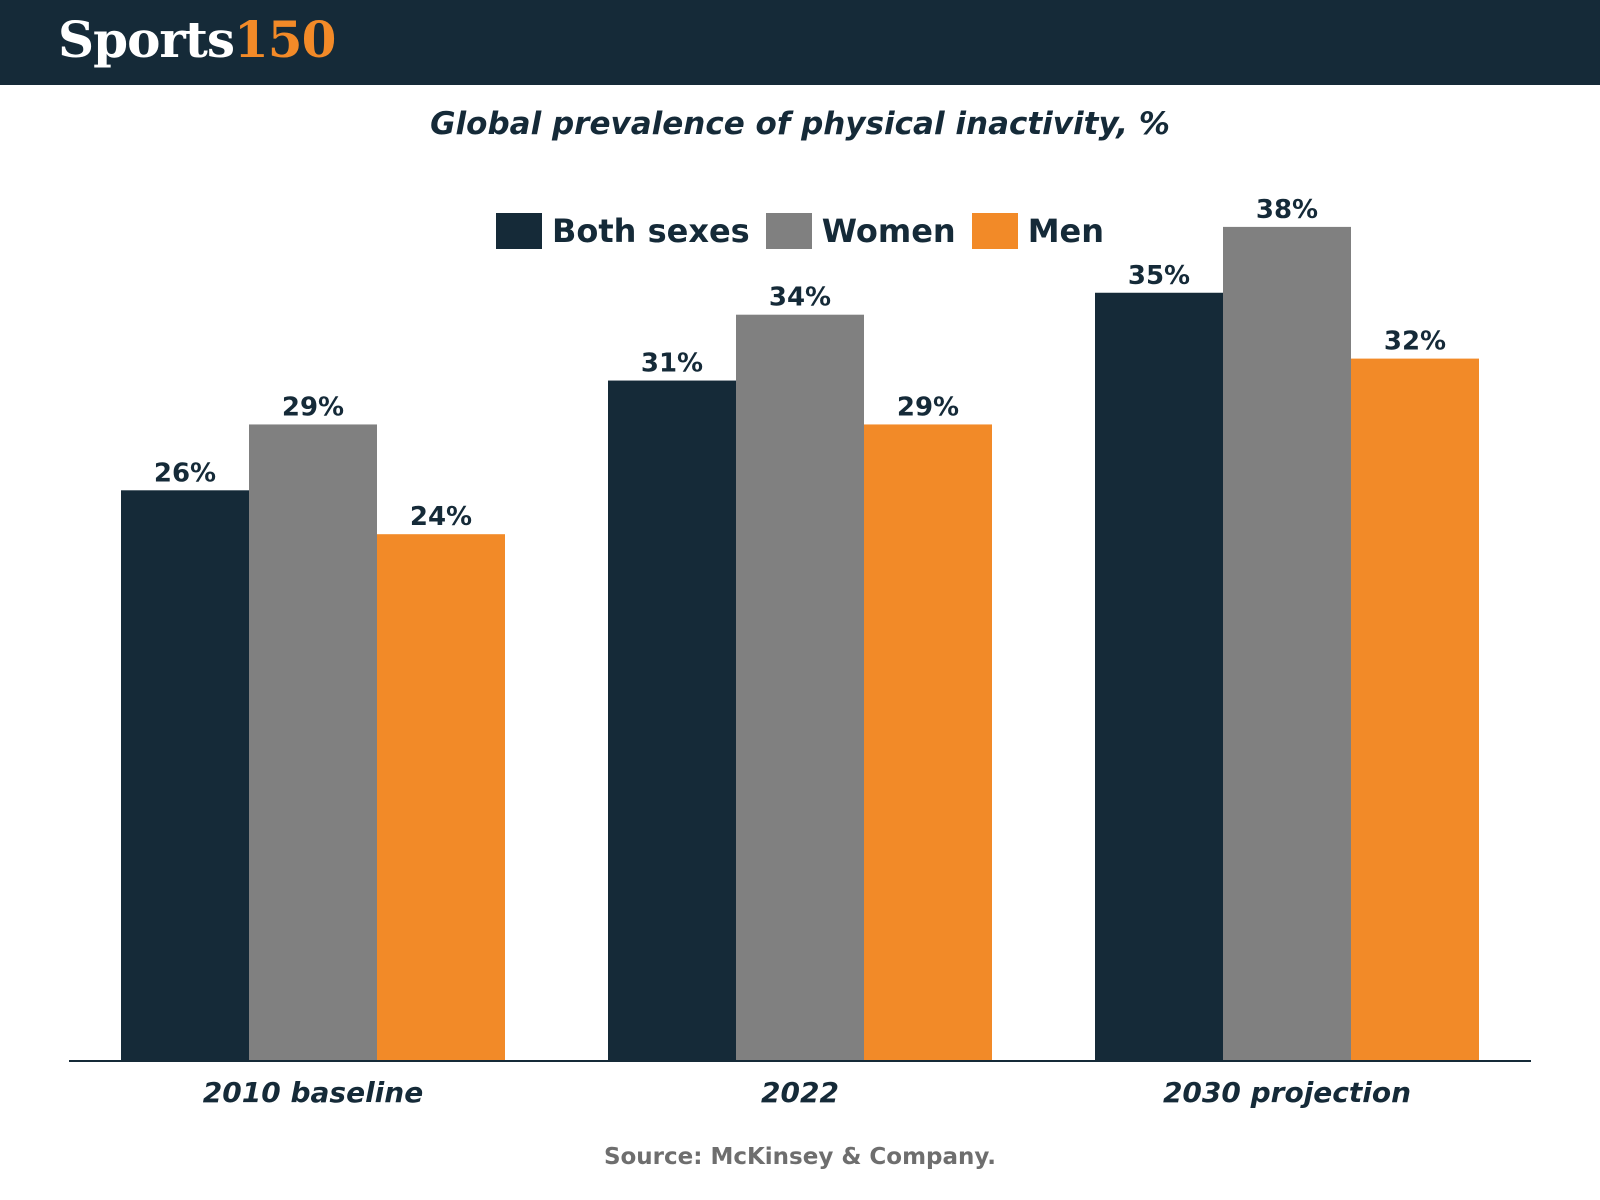  I want to click on x-tick-label-2022: 2022, so click(800, 1092).